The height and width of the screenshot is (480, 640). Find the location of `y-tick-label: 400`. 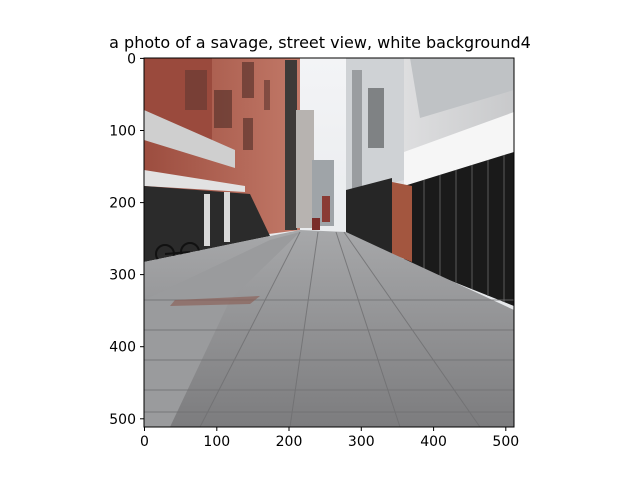

y-tick-label: 400 is located at coordinates (122, 348).